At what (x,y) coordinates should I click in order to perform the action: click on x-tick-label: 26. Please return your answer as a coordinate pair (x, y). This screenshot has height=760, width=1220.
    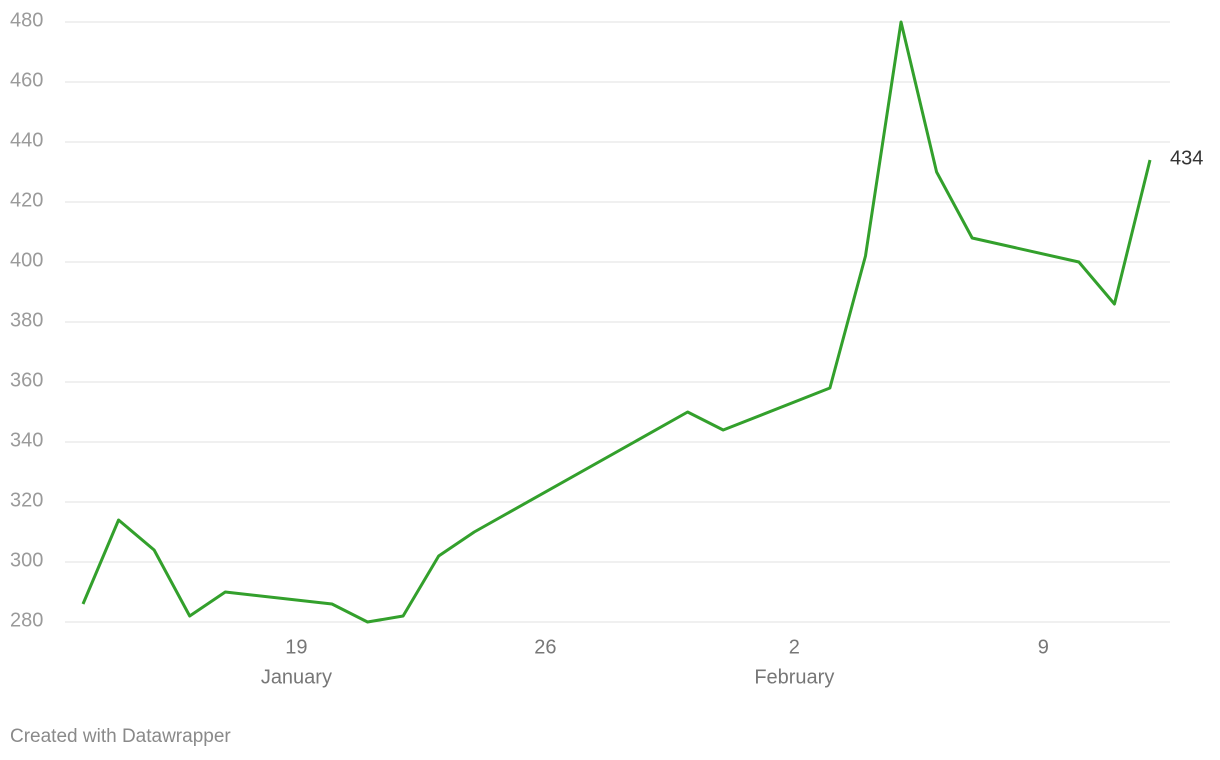
    Looking at the image, I should click on (545, 647).